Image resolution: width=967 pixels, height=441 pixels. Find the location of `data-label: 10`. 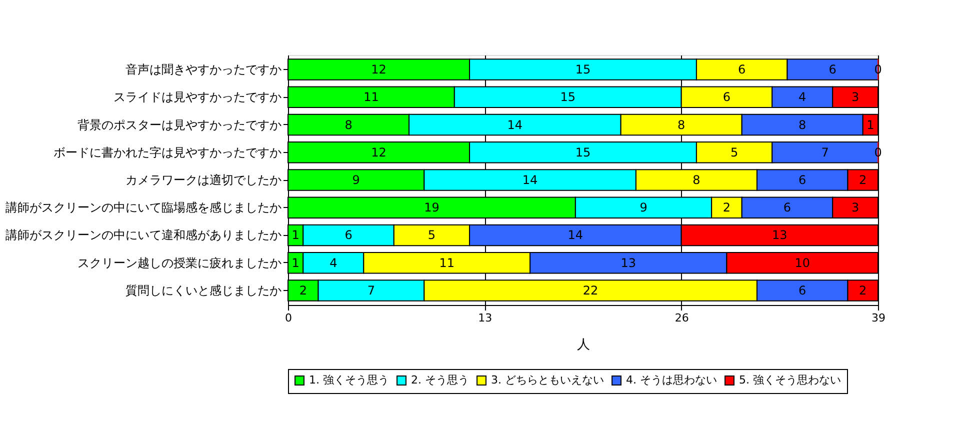

data-label: 10 is located at coordinates (802, 263).